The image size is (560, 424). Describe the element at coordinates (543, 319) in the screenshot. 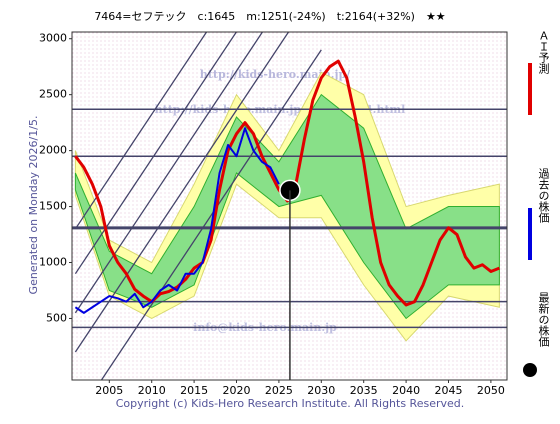

I see `legend-label: 最新の株価` at that location.